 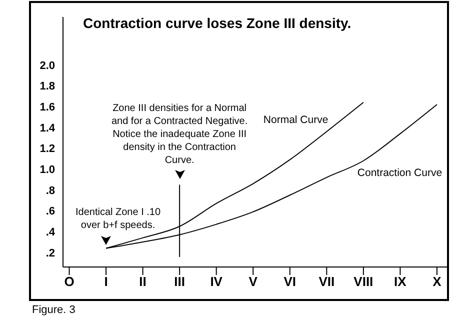 What do you see at coordinates (290, 282) in the screenshot?
I see `x-tick-label: VI` at bounding box center [290, 282].